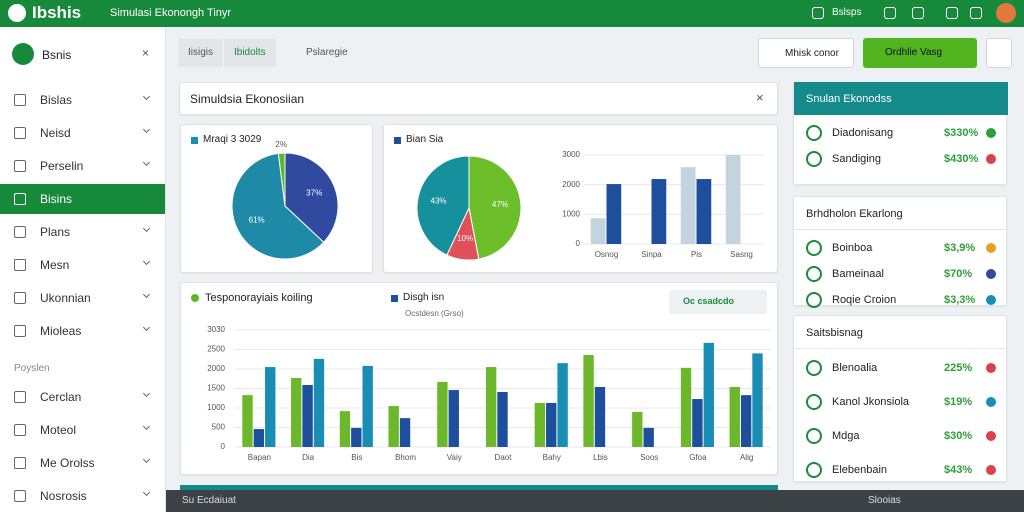 This screenshot has width=1024, height=512. Describe the element at coordinates (327, 52) in the screenshot. I see `tab: Pslaregie` at that location.